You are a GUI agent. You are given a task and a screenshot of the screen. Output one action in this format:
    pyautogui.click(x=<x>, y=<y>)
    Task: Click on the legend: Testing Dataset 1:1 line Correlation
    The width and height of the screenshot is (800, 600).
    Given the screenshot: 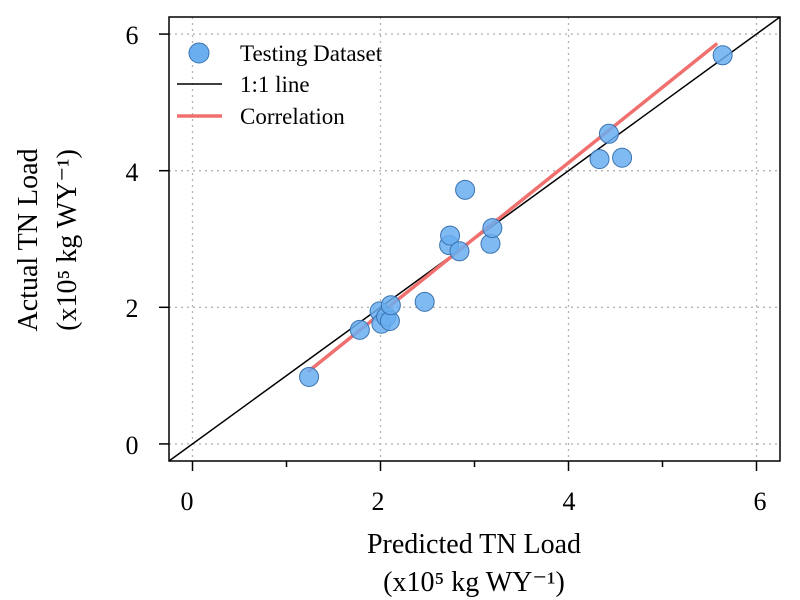 What is the action you would take?
    pyautogui.click(x=280, y=85)
    